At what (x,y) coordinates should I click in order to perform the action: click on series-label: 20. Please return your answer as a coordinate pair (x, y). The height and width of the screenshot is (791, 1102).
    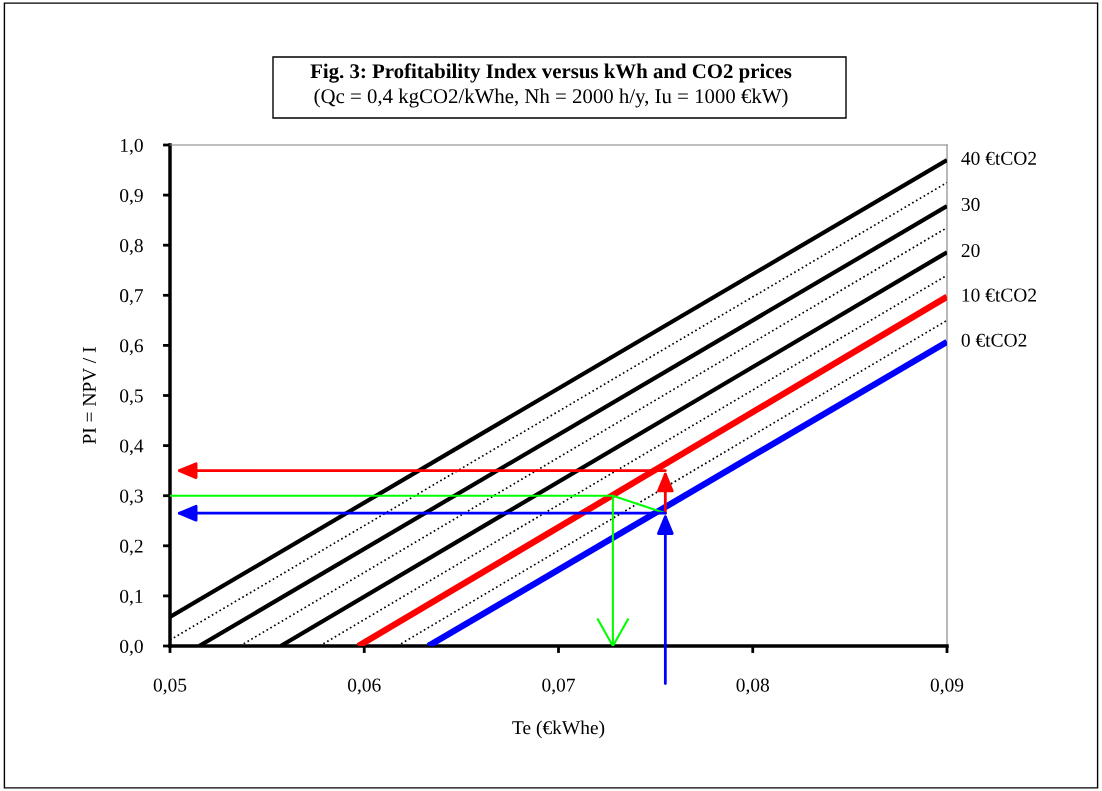
    Looking at the image, I should click on (970, 250).